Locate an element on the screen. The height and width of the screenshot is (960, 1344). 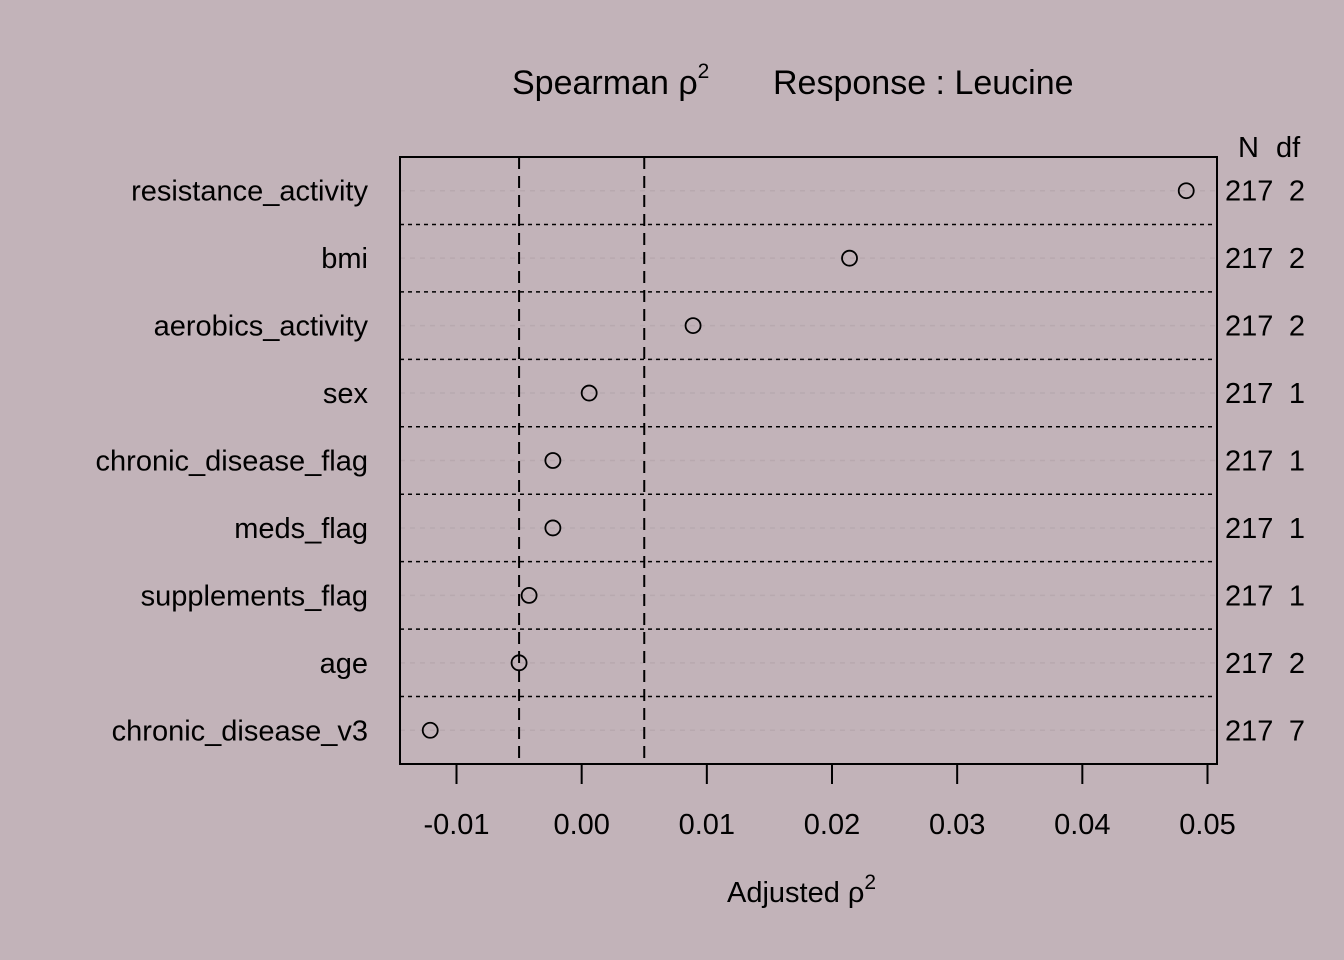
row-label: supplements_flag is located at coordinates (254, 596).